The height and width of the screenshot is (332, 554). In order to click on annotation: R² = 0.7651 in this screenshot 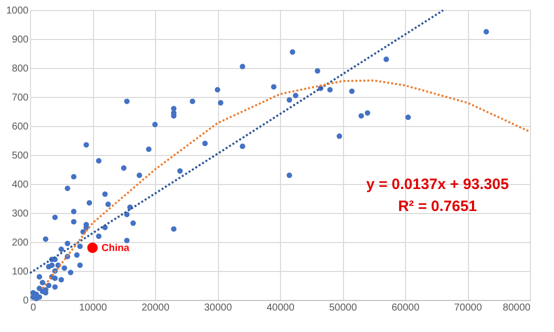, I will do `click(437, 206)`.